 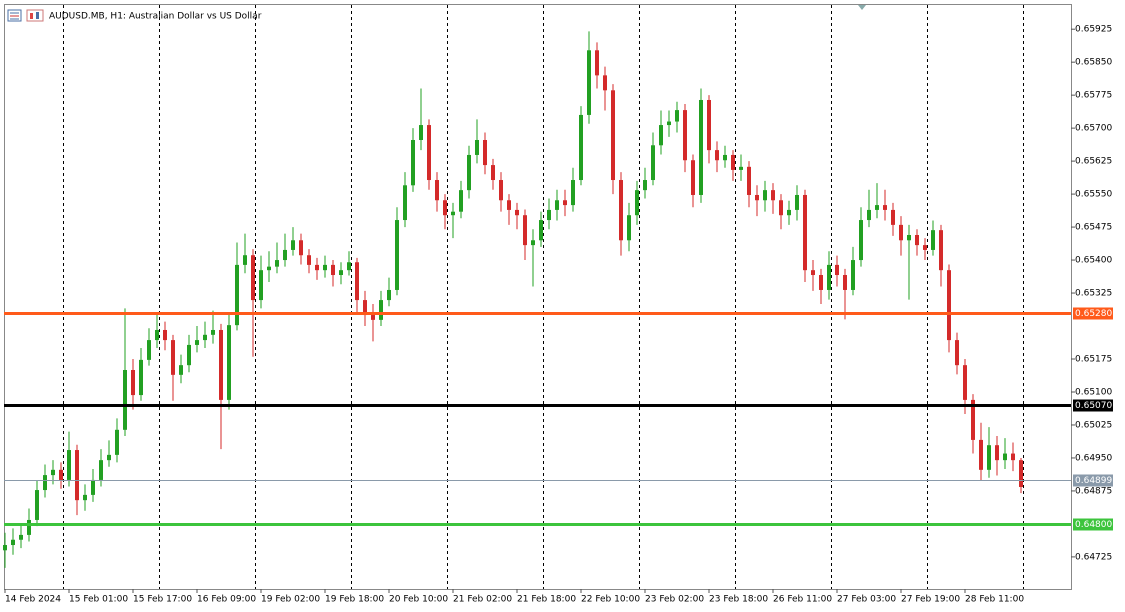 What do you see at coordinates (98, 600) in the screenshot?
I see `x-tick-label: 15 Feb 01:00` at bounding box center [98, 600].